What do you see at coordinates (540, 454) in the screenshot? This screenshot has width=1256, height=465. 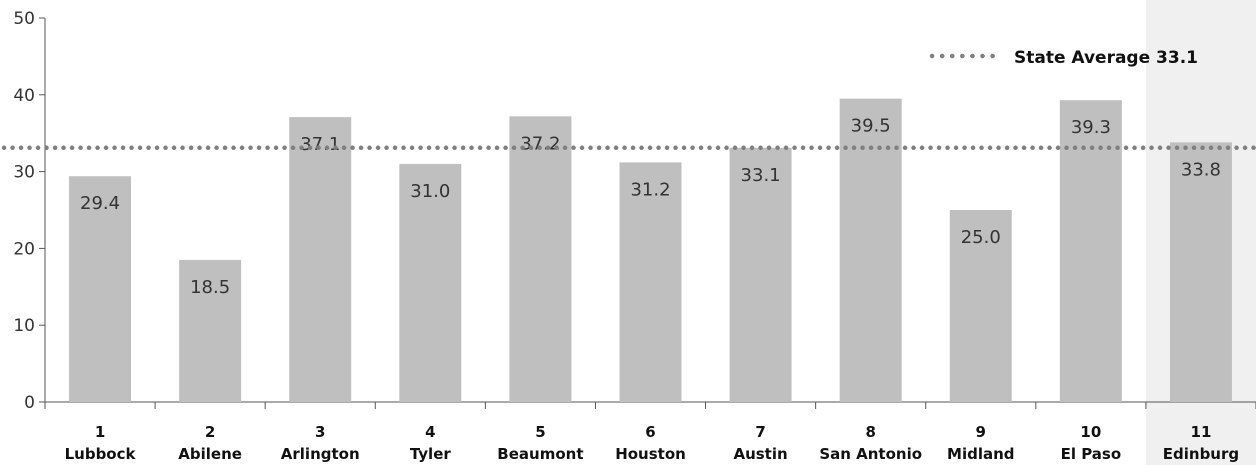 I see `x-tick-label-name: Beaumont` at bounding box center [540, 454].